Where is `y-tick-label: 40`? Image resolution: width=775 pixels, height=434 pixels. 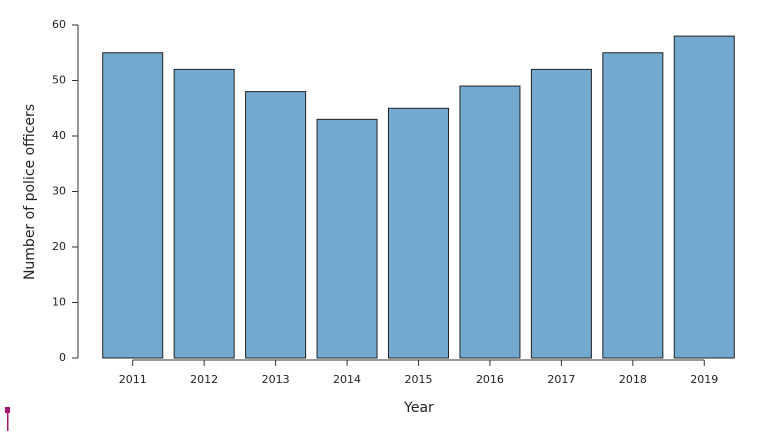 y-tick-label: 40 is located at coordinates (59, 135).